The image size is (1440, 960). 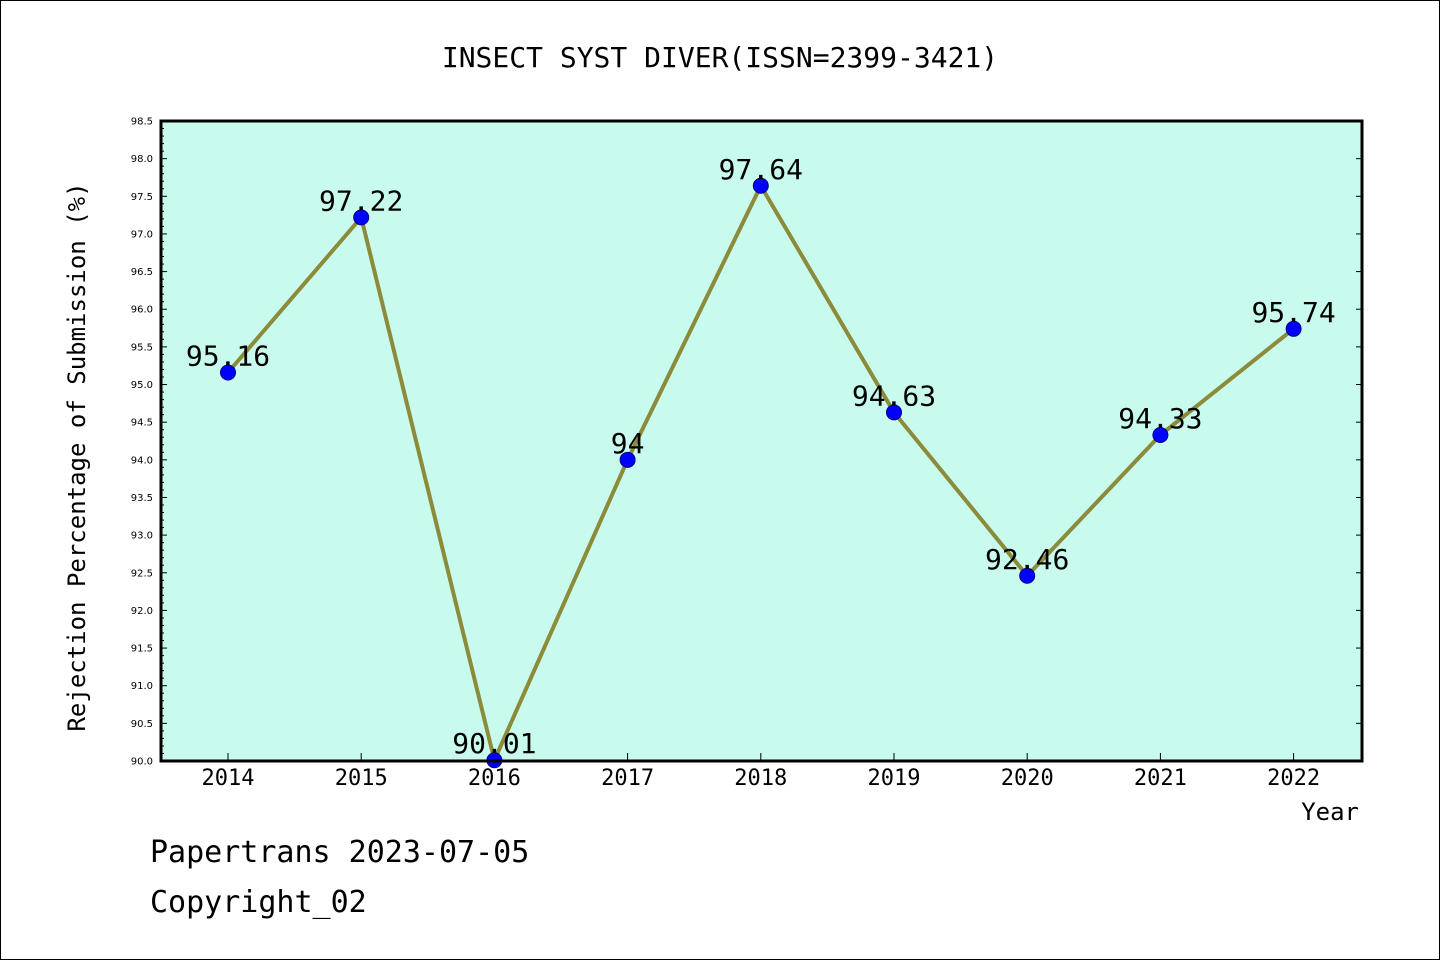 I want to click on y-tick-label: 93.5, so click(x=142, y=498).